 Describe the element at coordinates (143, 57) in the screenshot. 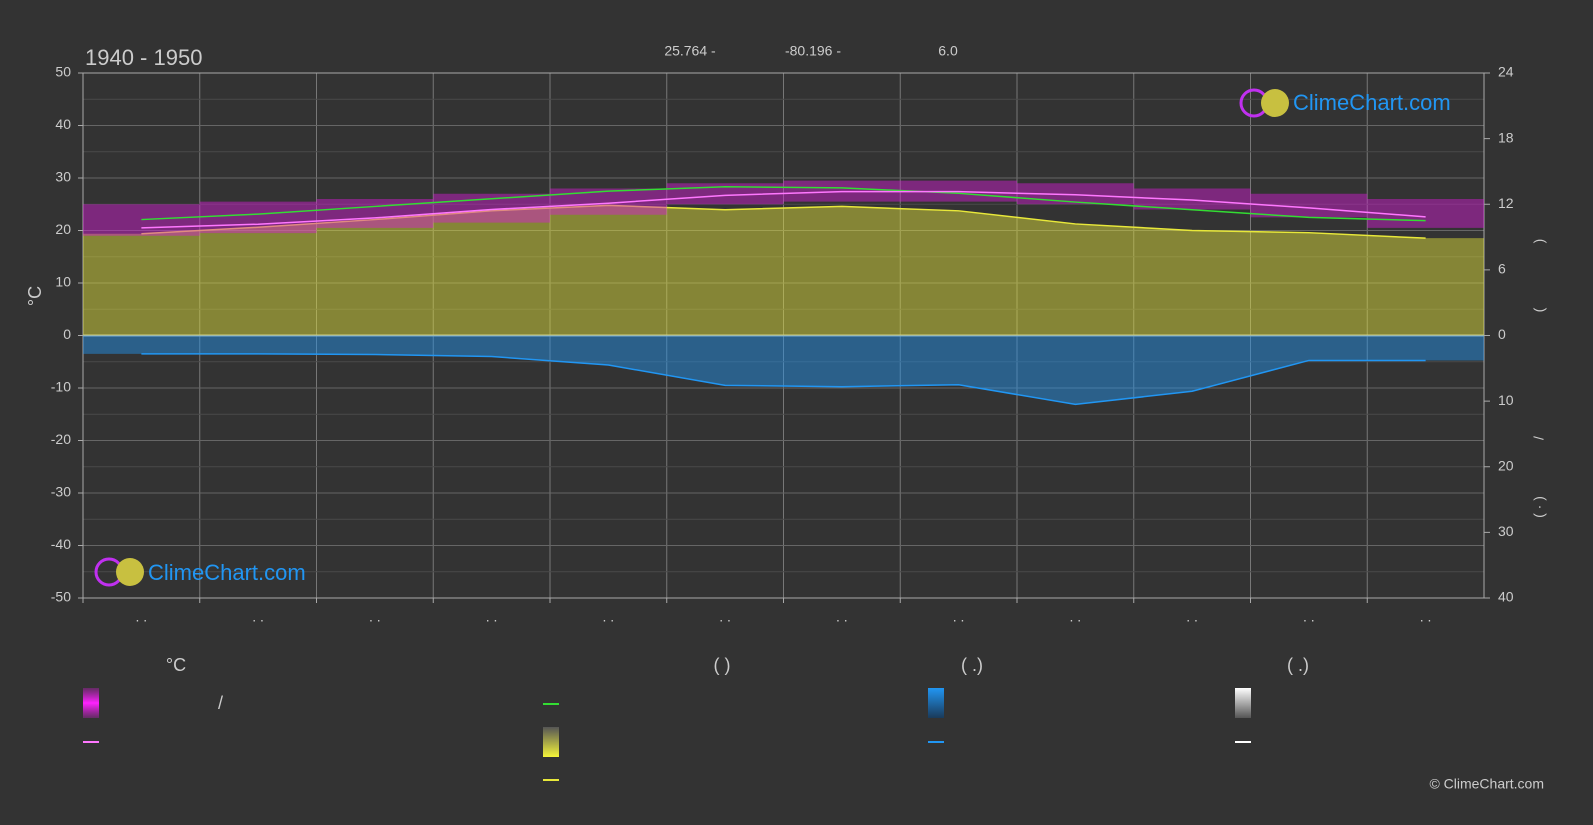

I see `chart-title: 1940 - 1950` at that location.